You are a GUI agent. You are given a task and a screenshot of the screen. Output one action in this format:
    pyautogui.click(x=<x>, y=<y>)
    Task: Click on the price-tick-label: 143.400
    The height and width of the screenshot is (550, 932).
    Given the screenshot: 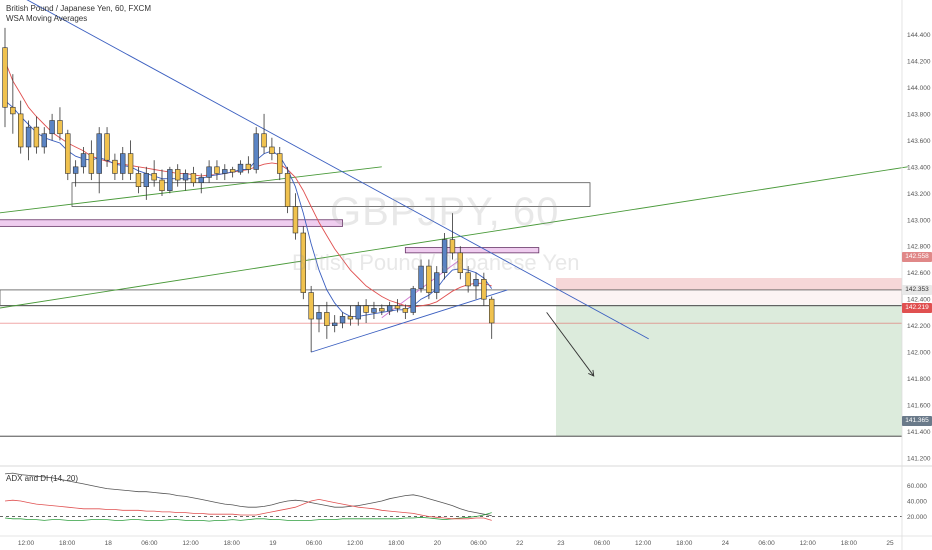 What is the action you would take?
    pyautogui.click(x=919, y=167)
    